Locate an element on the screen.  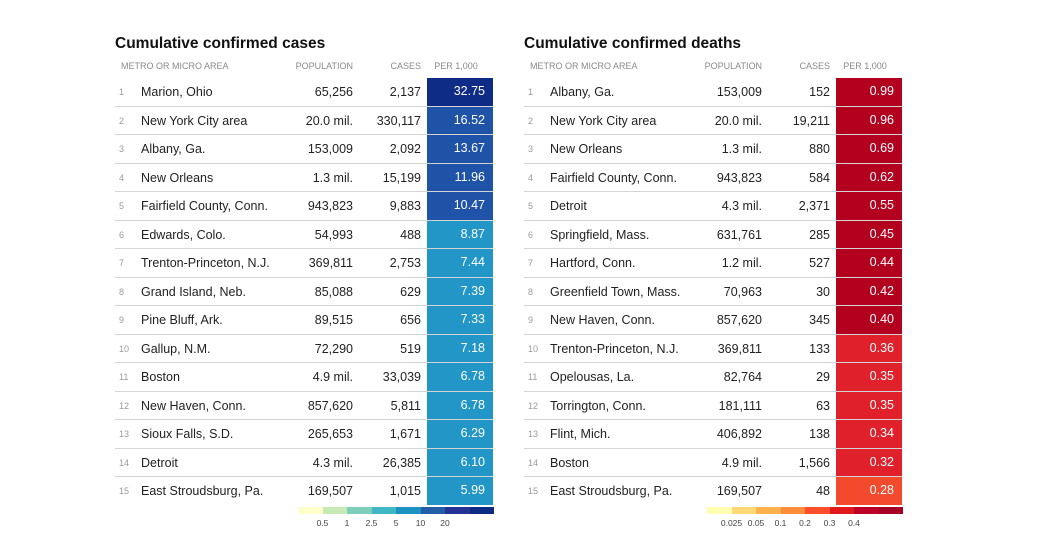
row-area-name: Boston is located at coordinates (569, 462).